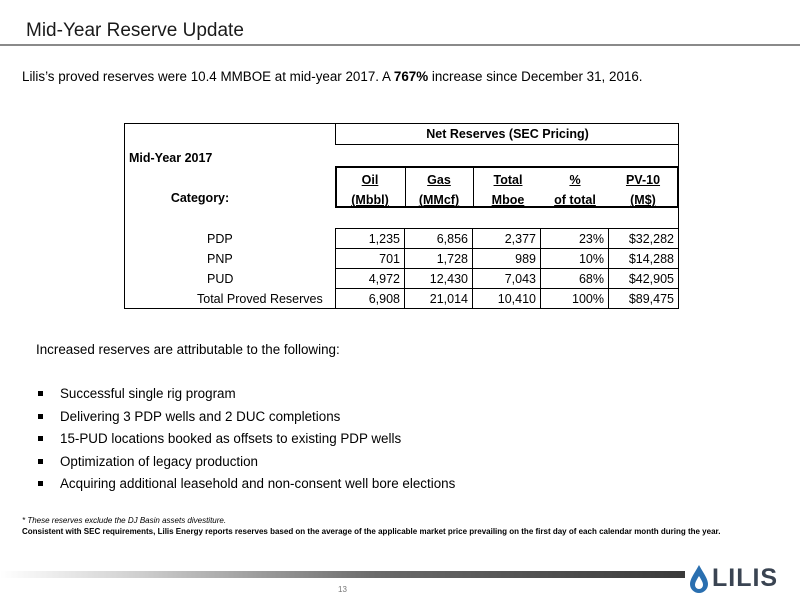 Image resolution: width=800 pixels, height=600 pixels. What do you see at coordinates (245, 396) in the screenshot?
I see `list-item: Successful single rig program` at bounding box center [245, 396].